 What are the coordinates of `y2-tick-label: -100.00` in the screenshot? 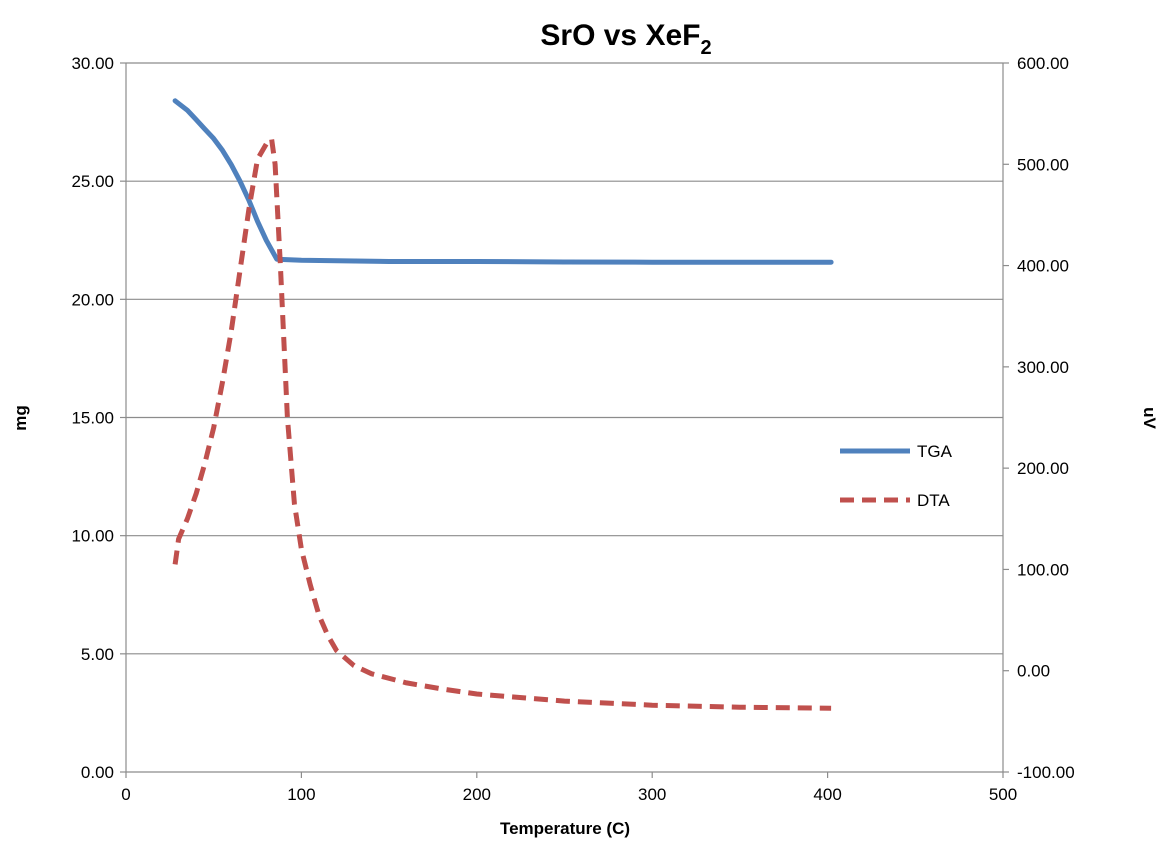 It's located at (1046, 772).